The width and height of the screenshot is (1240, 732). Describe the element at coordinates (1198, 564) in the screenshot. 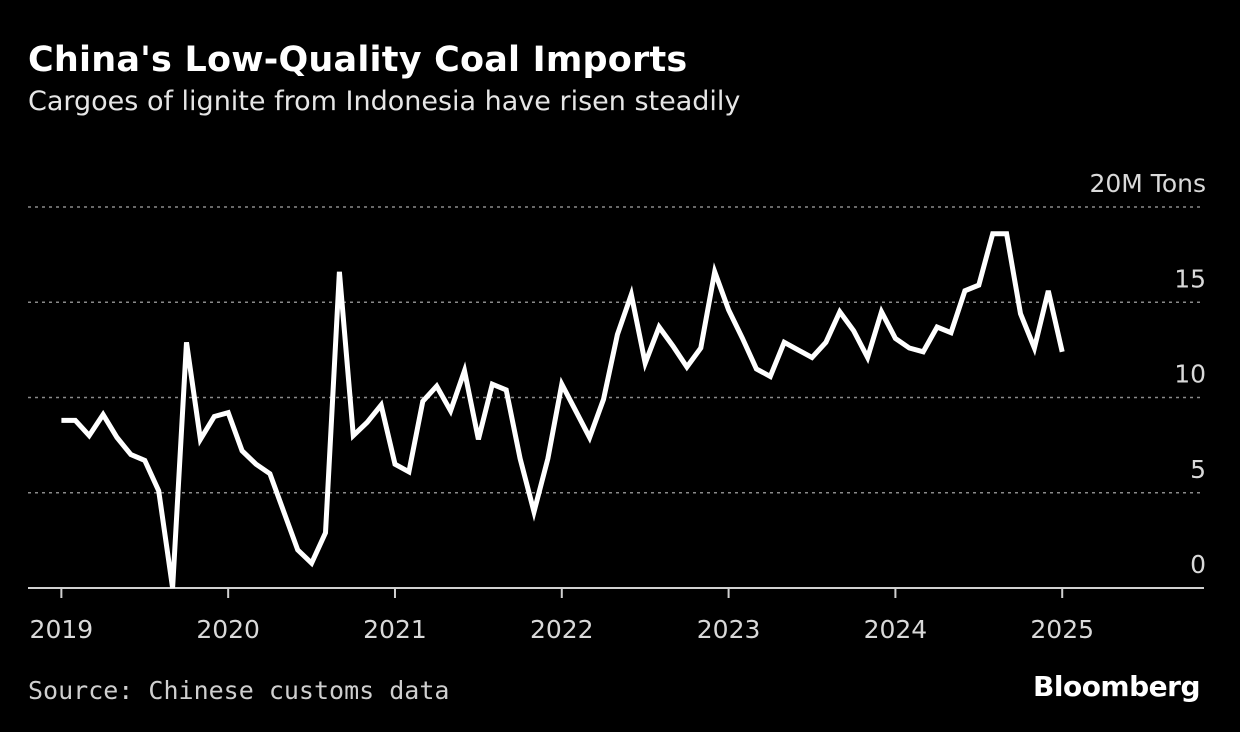

I see `y-tick-label-0: 0` at that location.